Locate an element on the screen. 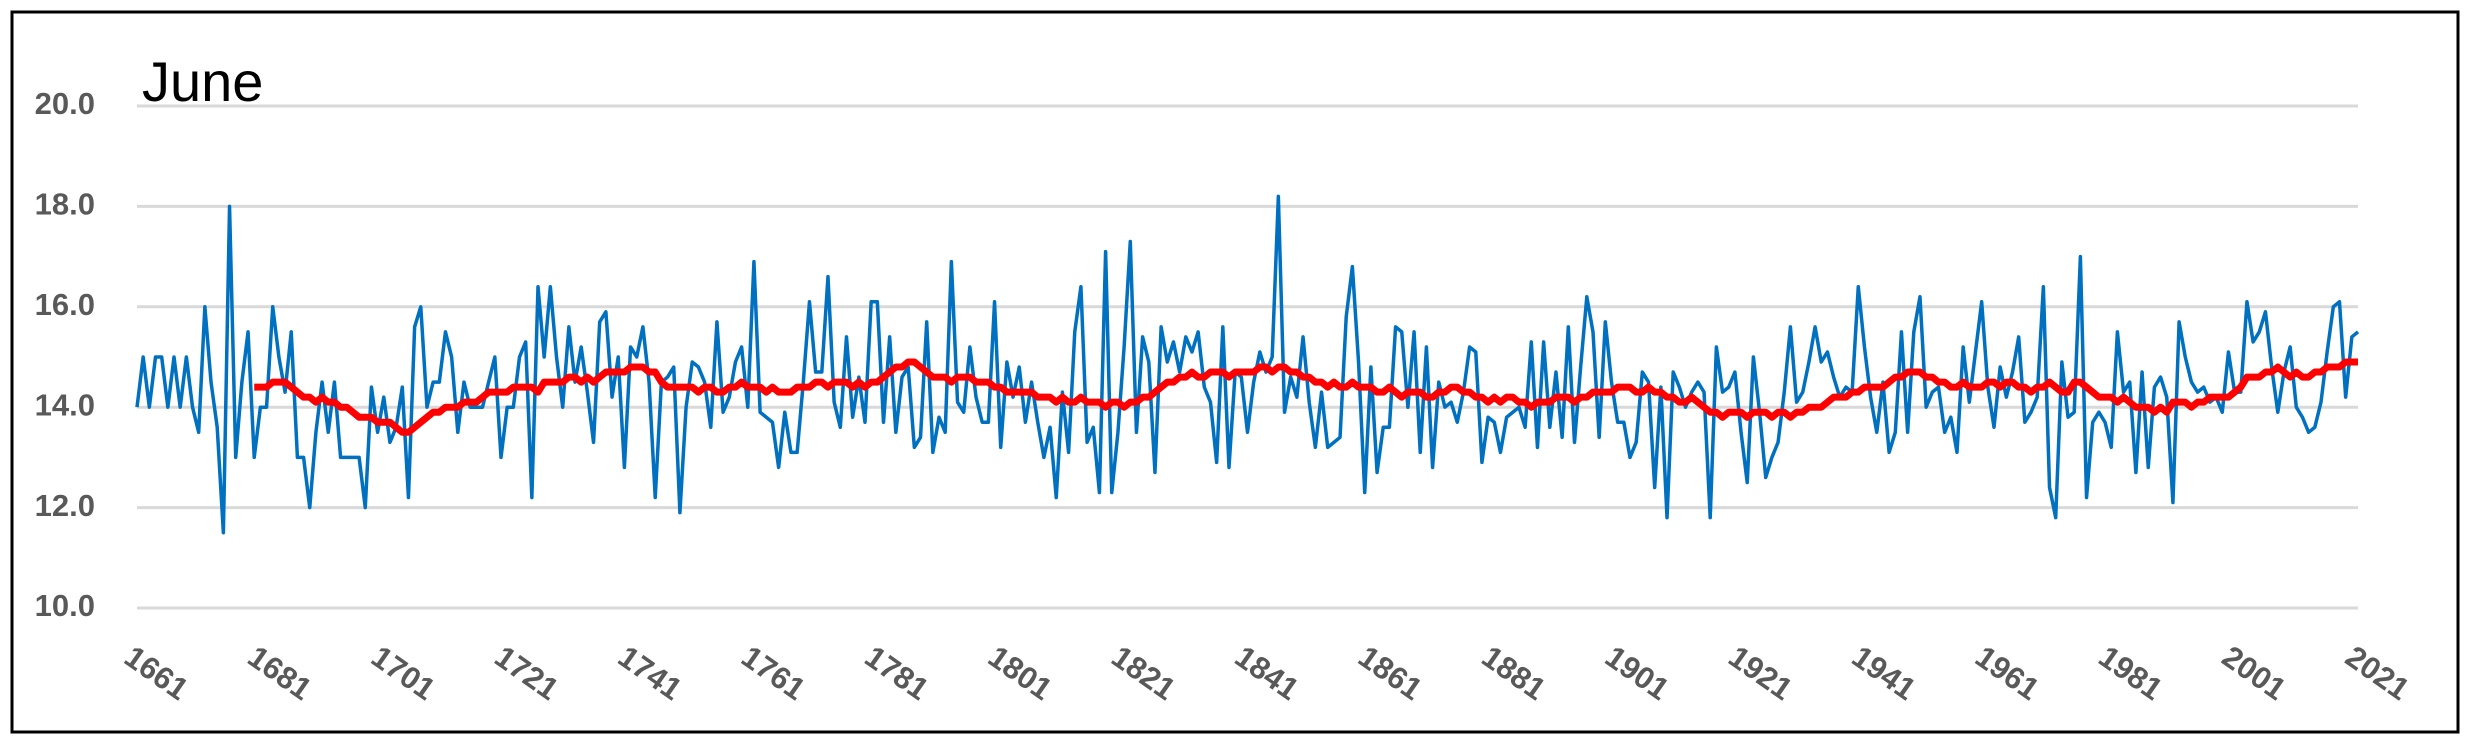  y-tick-label: 14.0 is located at coordinates (65, 404).